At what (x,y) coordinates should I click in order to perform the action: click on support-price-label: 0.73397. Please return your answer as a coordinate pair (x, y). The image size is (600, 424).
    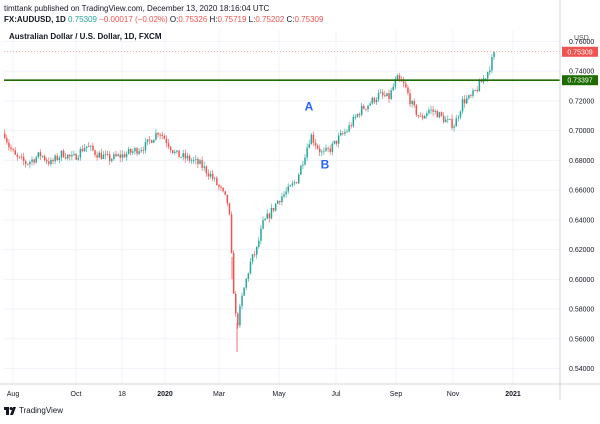
    Looking at the image, I should click on (579, 81).